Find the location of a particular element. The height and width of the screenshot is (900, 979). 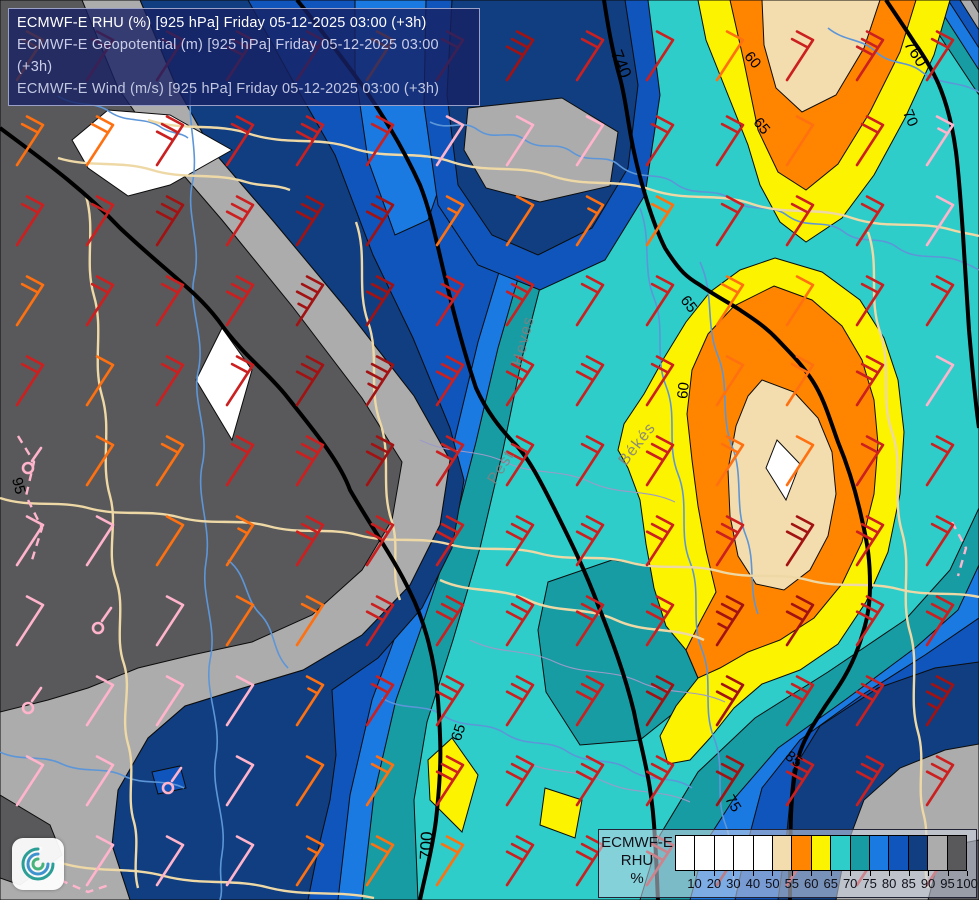

legend-tick-label: 20 is located at coordinates (714, 883).